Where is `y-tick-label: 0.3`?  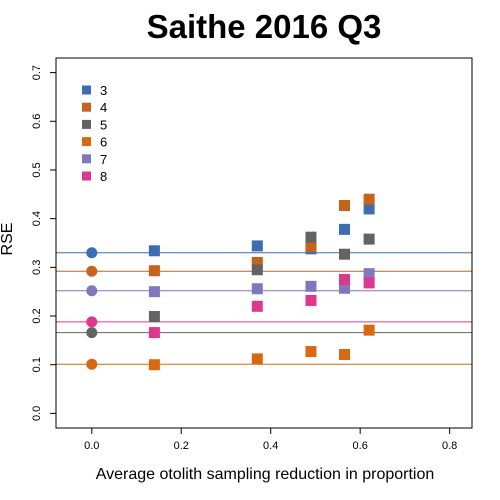
y-tick-label: 0.3 is located at coordinates (37, 267).